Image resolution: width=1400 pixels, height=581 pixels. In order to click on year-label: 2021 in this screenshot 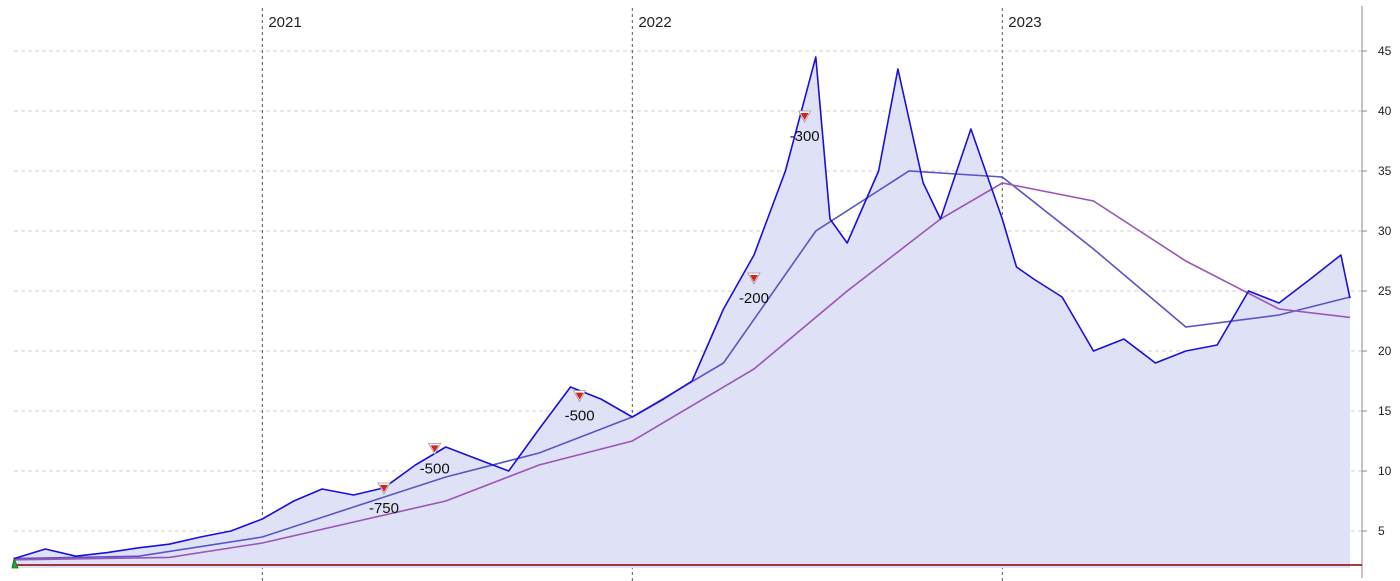, I will do `click(284, 22)`.